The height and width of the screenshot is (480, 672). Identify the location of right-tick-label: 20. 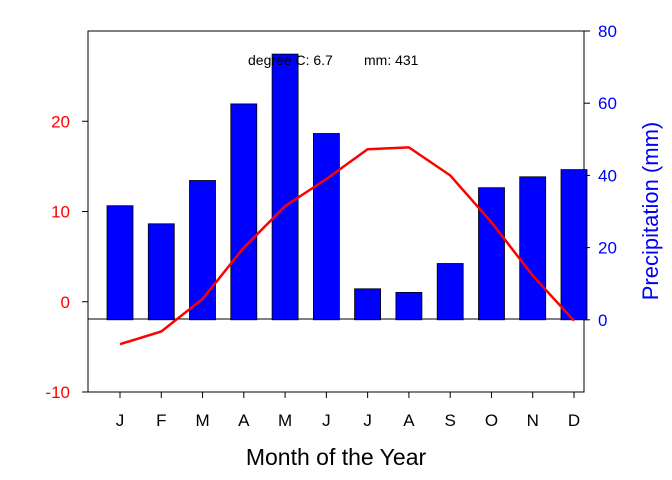
(607, 248).